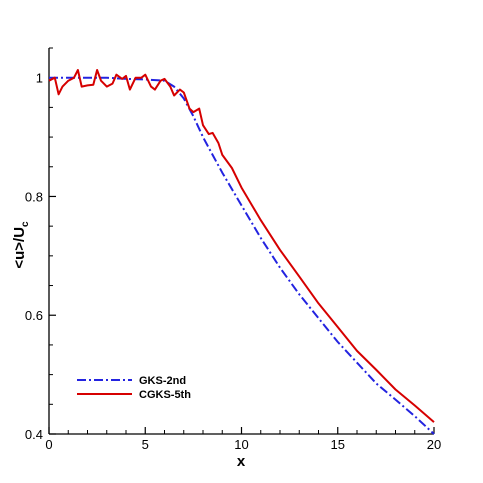  Describe the element at coordinates (241, 444) in the screenshot. I see `x-tick-label: 10` at that location.